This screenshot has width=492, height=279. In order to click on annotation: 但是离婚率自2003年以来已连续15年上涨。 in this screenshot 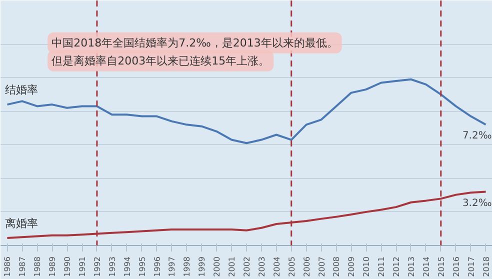, I will do `click(161, 61)`.